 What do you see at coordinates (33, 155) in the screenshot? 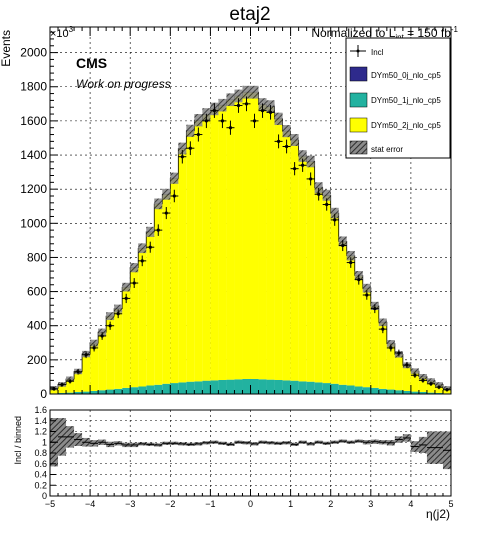
I see `y-tick-label: 1400` at bounding box center [33, 155].